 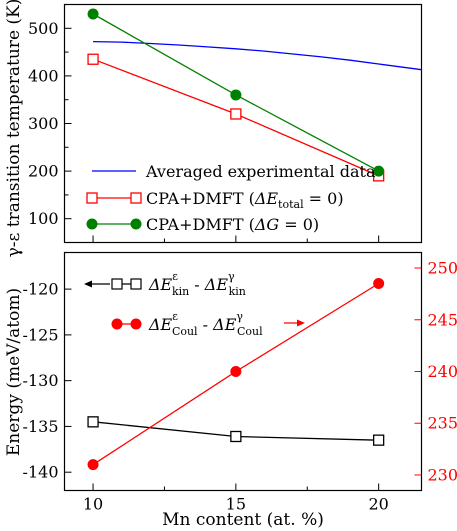 What do you see at coordinates (41, 380) in the screenshot?
I see `left-y-tick-label: -130` at bounding box center [41, 380].